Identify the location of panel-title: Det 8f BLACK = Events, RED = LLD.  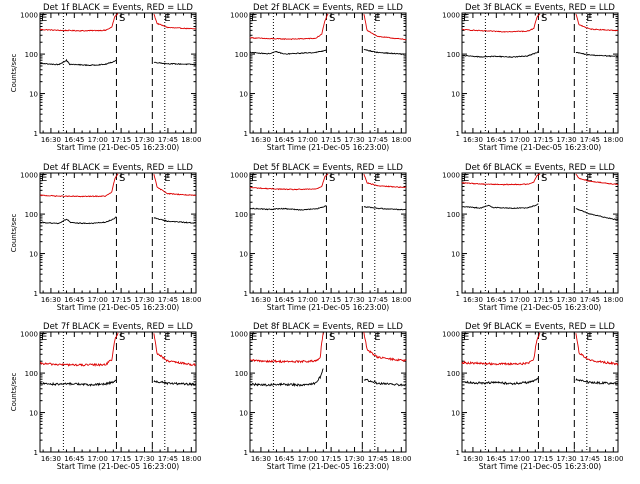
(328, 327).